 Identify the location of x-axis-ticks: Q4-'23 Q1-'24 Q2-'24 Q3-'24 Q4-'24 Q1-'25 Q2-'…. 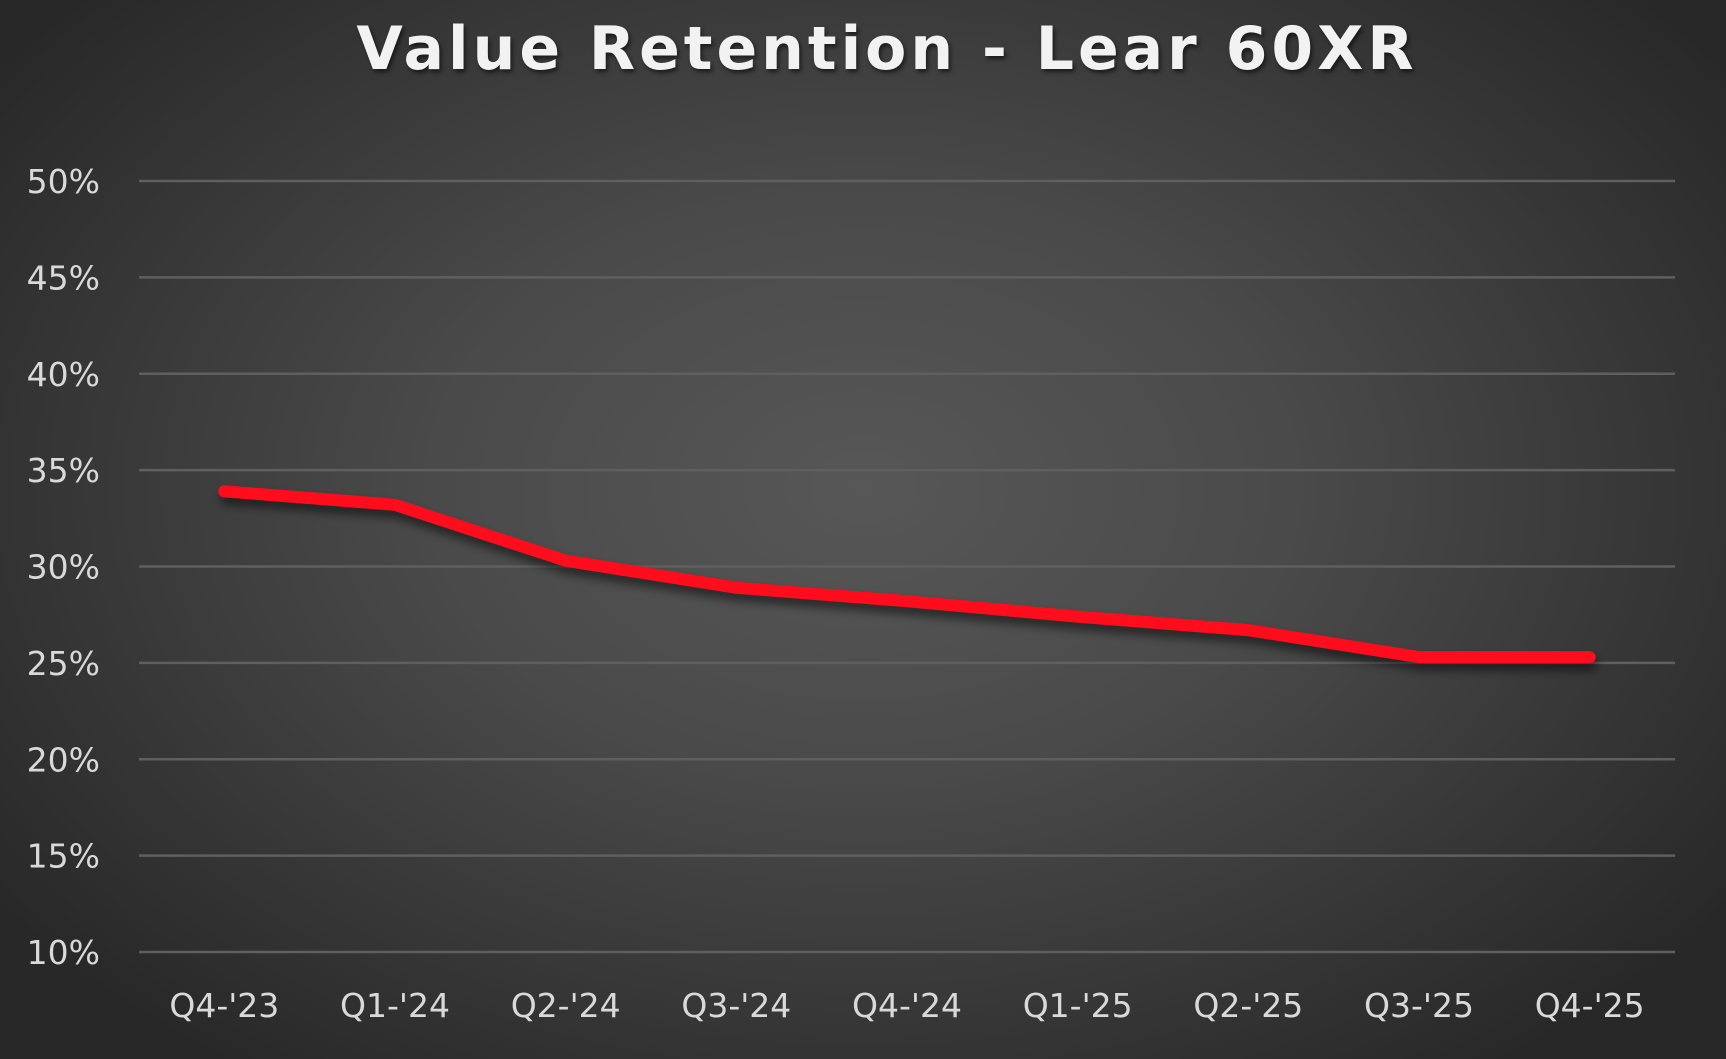
(906, 1005).